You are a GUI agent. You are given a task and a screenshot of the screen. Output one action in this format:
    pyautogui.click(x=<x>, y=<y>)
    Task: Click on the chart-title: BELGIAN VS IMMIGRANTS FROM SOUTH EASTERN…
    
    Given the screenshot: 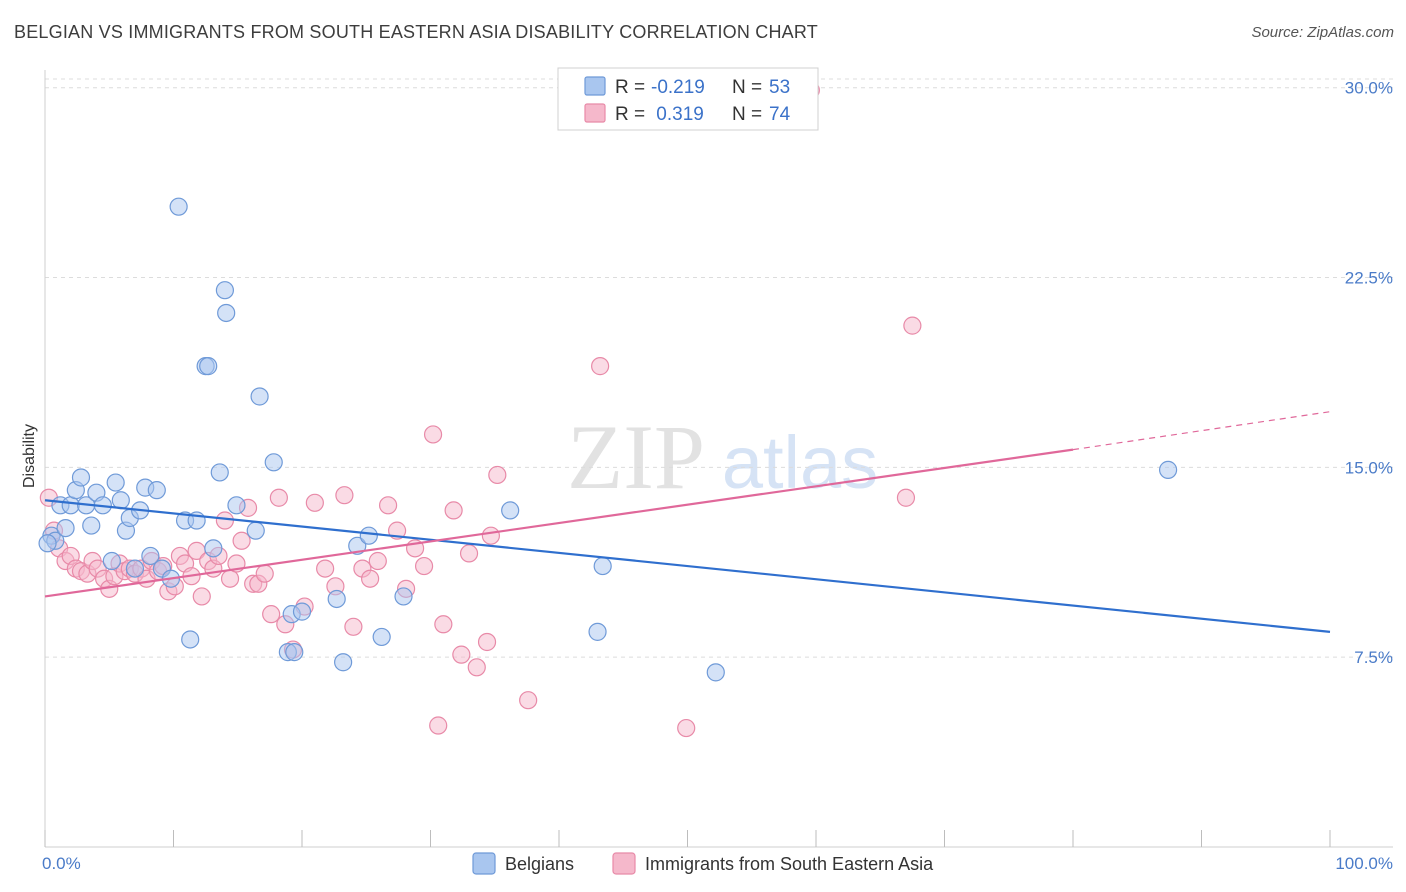 What is the action you would take?
    pyautogui.click(x=416, y=32)
    